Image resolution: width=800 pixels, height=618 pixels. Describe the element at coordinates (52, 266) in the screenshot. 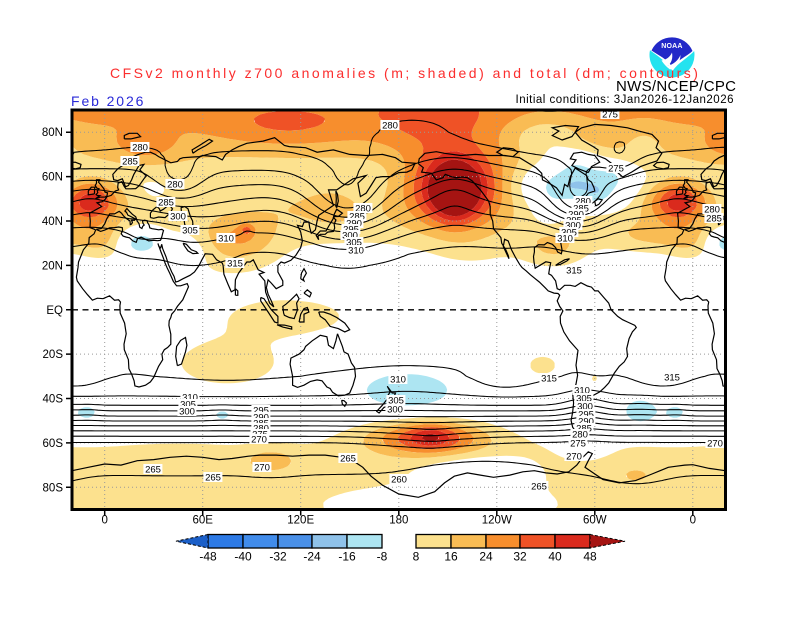

I see `svg-text: 20N` at that location.